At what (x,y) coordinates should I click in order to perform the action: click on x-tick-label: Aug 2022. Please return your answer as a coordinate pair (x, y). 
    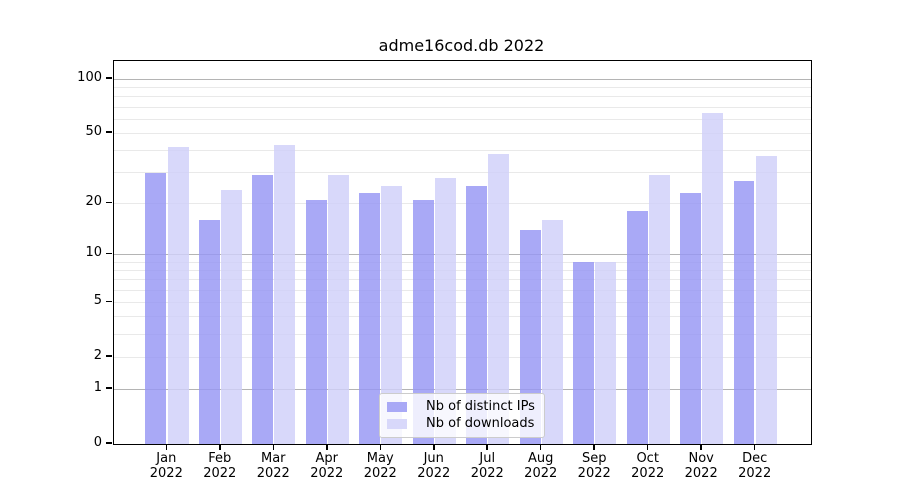
    Looking at the image, I should click on (541, 466).